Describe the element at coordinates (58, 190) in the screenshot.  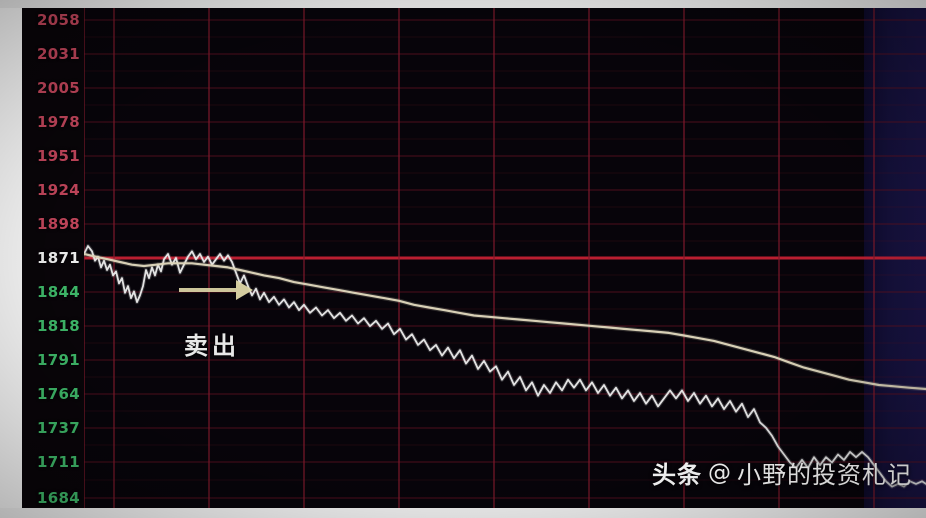
I see `y-axis-tick-1924: 1924` at that location.